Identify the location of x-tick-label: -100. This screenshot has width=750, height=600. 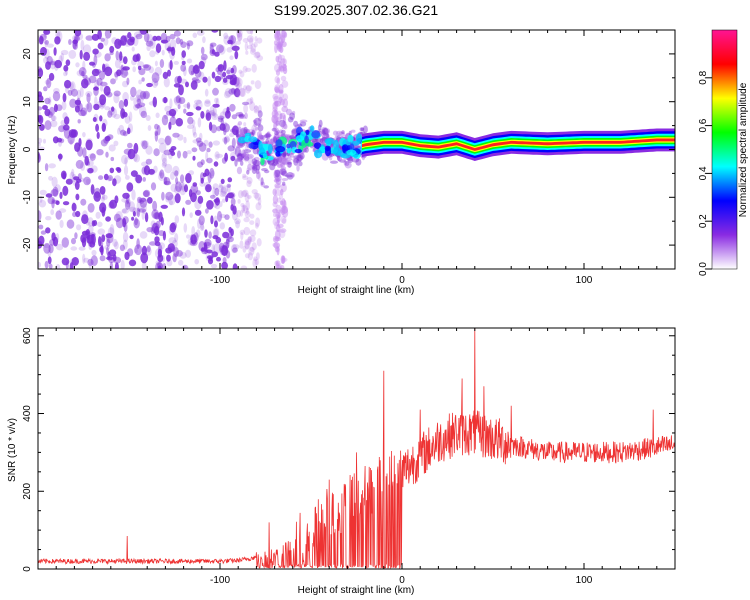
(220, 280).